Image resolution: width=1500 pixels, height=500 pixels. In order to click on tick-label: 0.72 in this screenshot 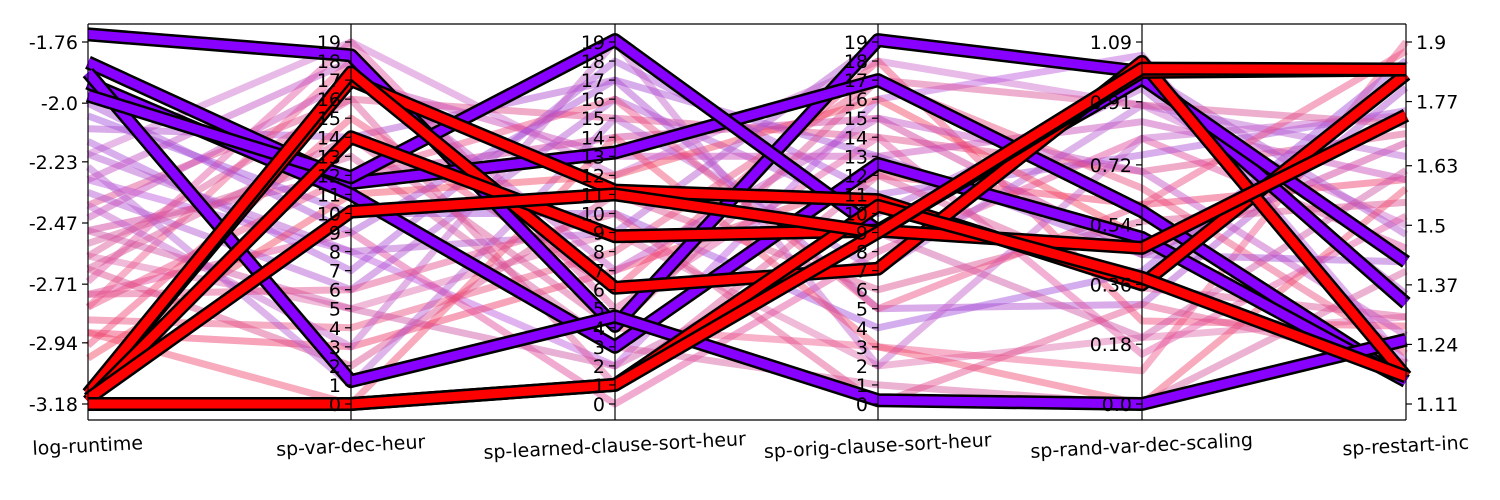, I will do `click(1111, 166)`.